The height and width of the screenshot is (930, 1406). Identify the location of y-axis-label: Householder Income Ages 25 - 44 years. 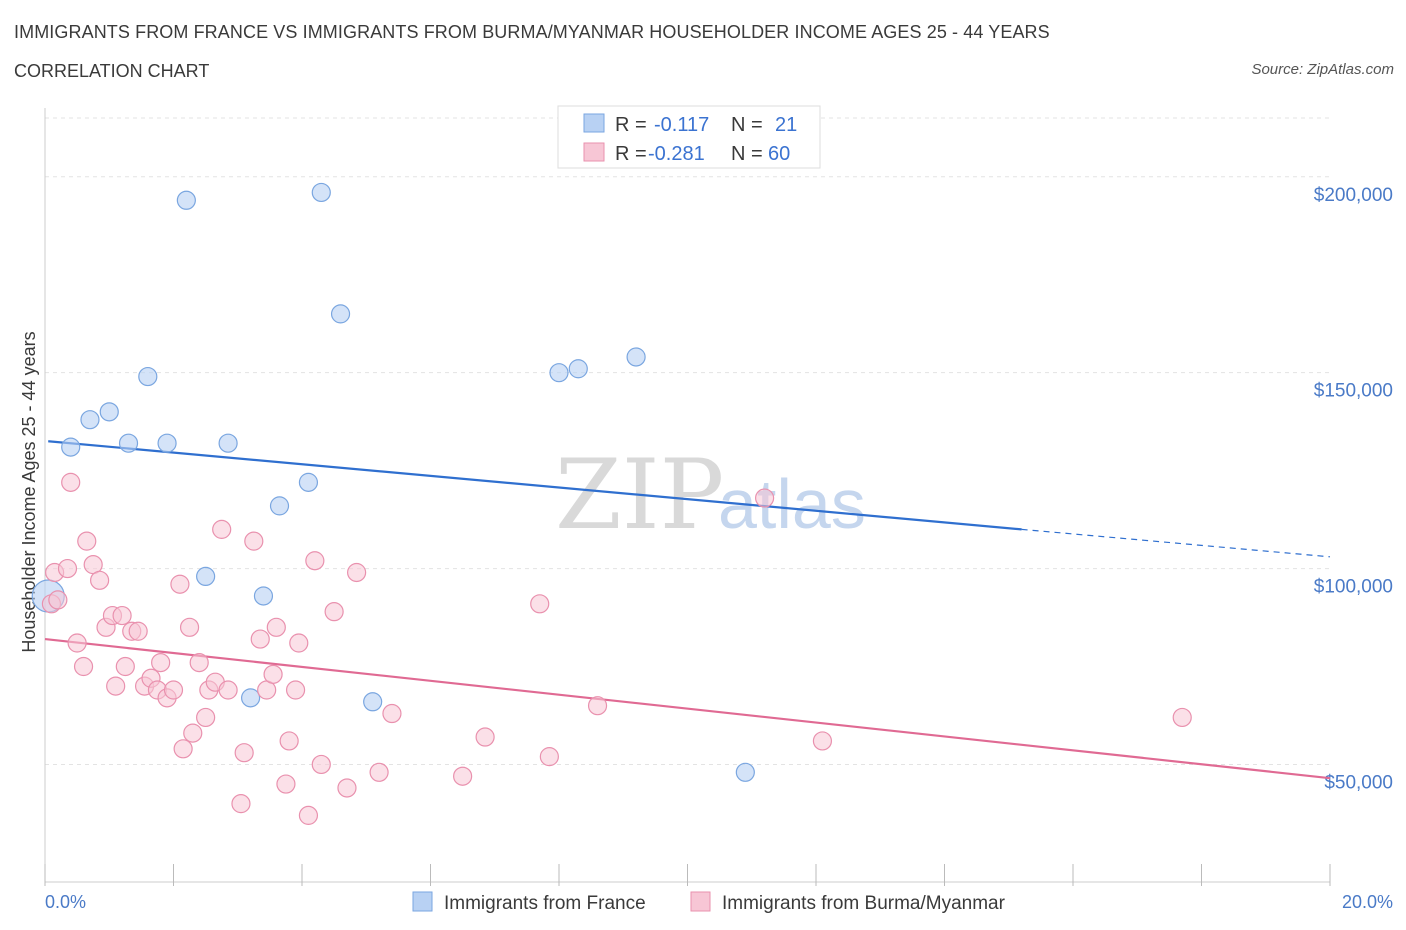
(29, 491).